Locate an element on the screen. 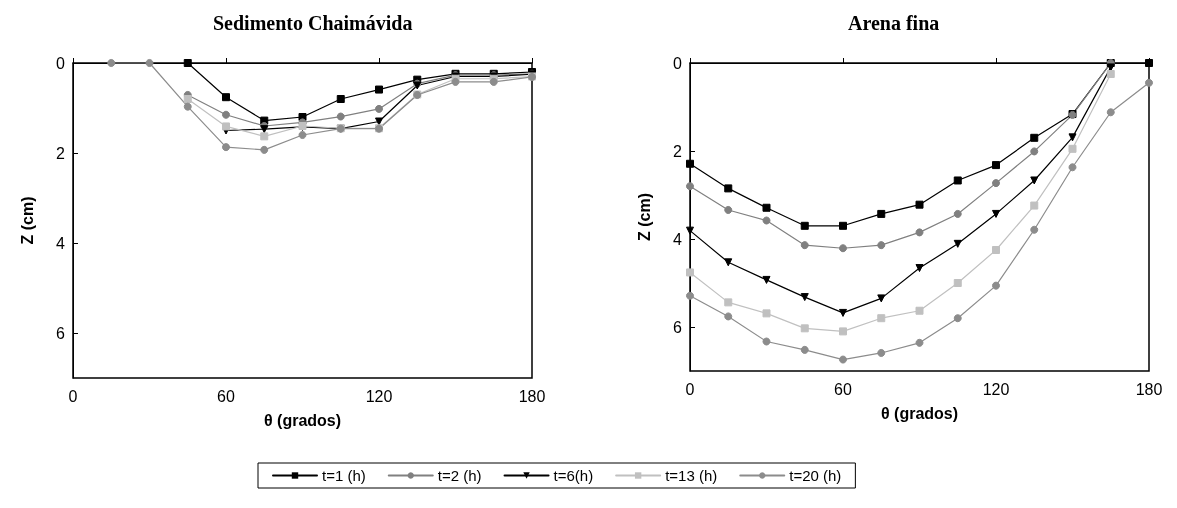 The height and width of the screenshot is (508, 1177). legend-label: t=6(h) is located at coordinates (573, 475).